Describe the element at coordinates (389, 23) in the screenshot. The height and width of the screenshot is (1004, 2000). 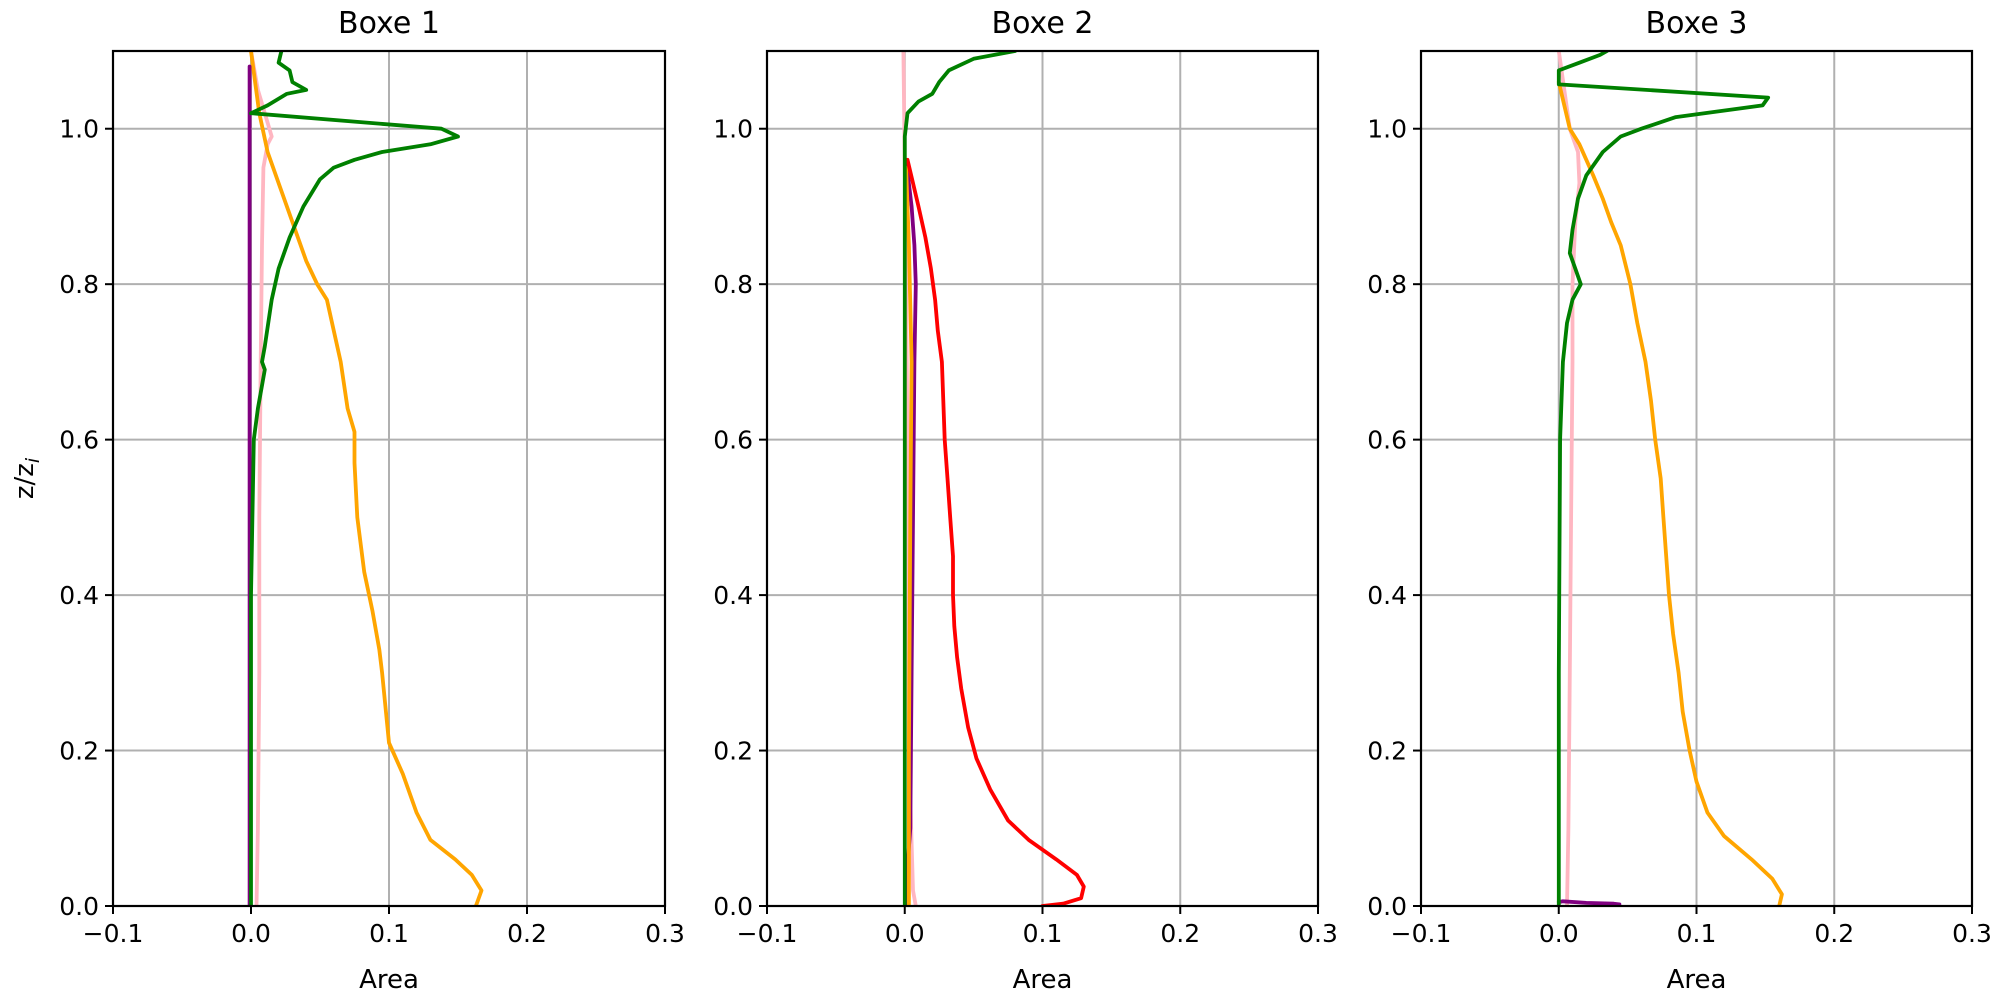
I see `chart-title: Boxe 1` at that location.